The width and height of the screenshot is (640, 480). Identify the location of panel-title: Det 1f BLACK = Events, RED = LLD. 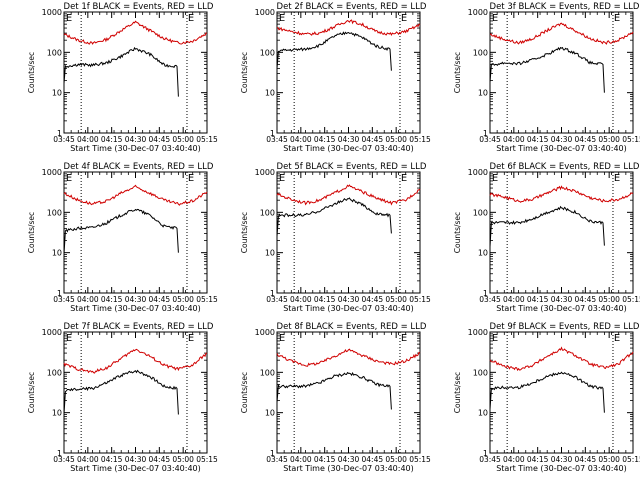
(139, 7).